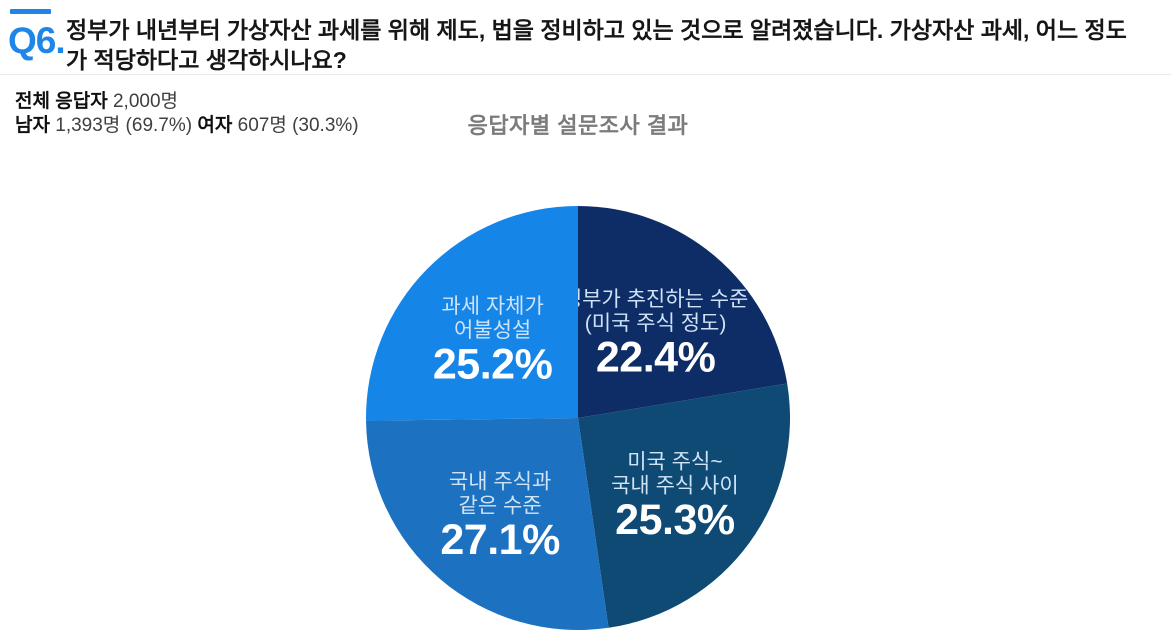 The height and width of the screenshot is (640, 1171). Describe the element at coordinates (32, 125) in the screenshot. I see `respondents-male-label: 남자` at that location.